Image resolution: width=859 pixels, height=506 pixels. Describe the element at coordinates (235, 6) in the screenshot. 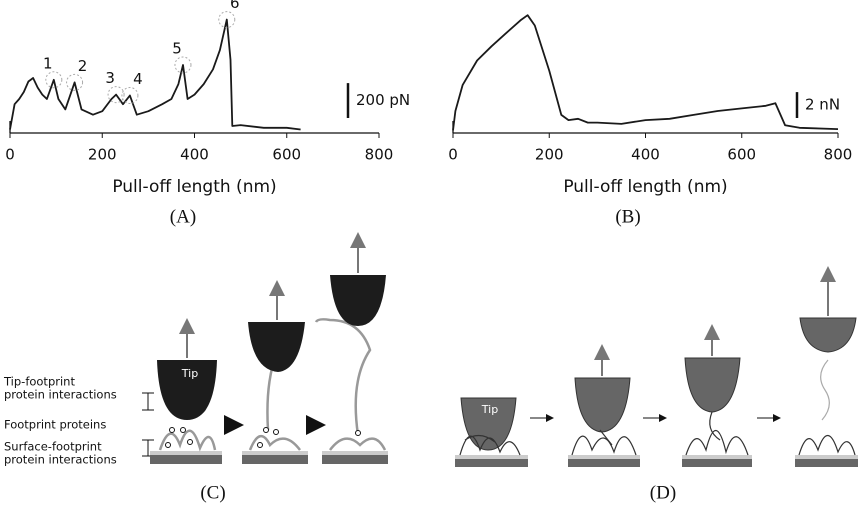

I see `peak-label: 6` at that location.